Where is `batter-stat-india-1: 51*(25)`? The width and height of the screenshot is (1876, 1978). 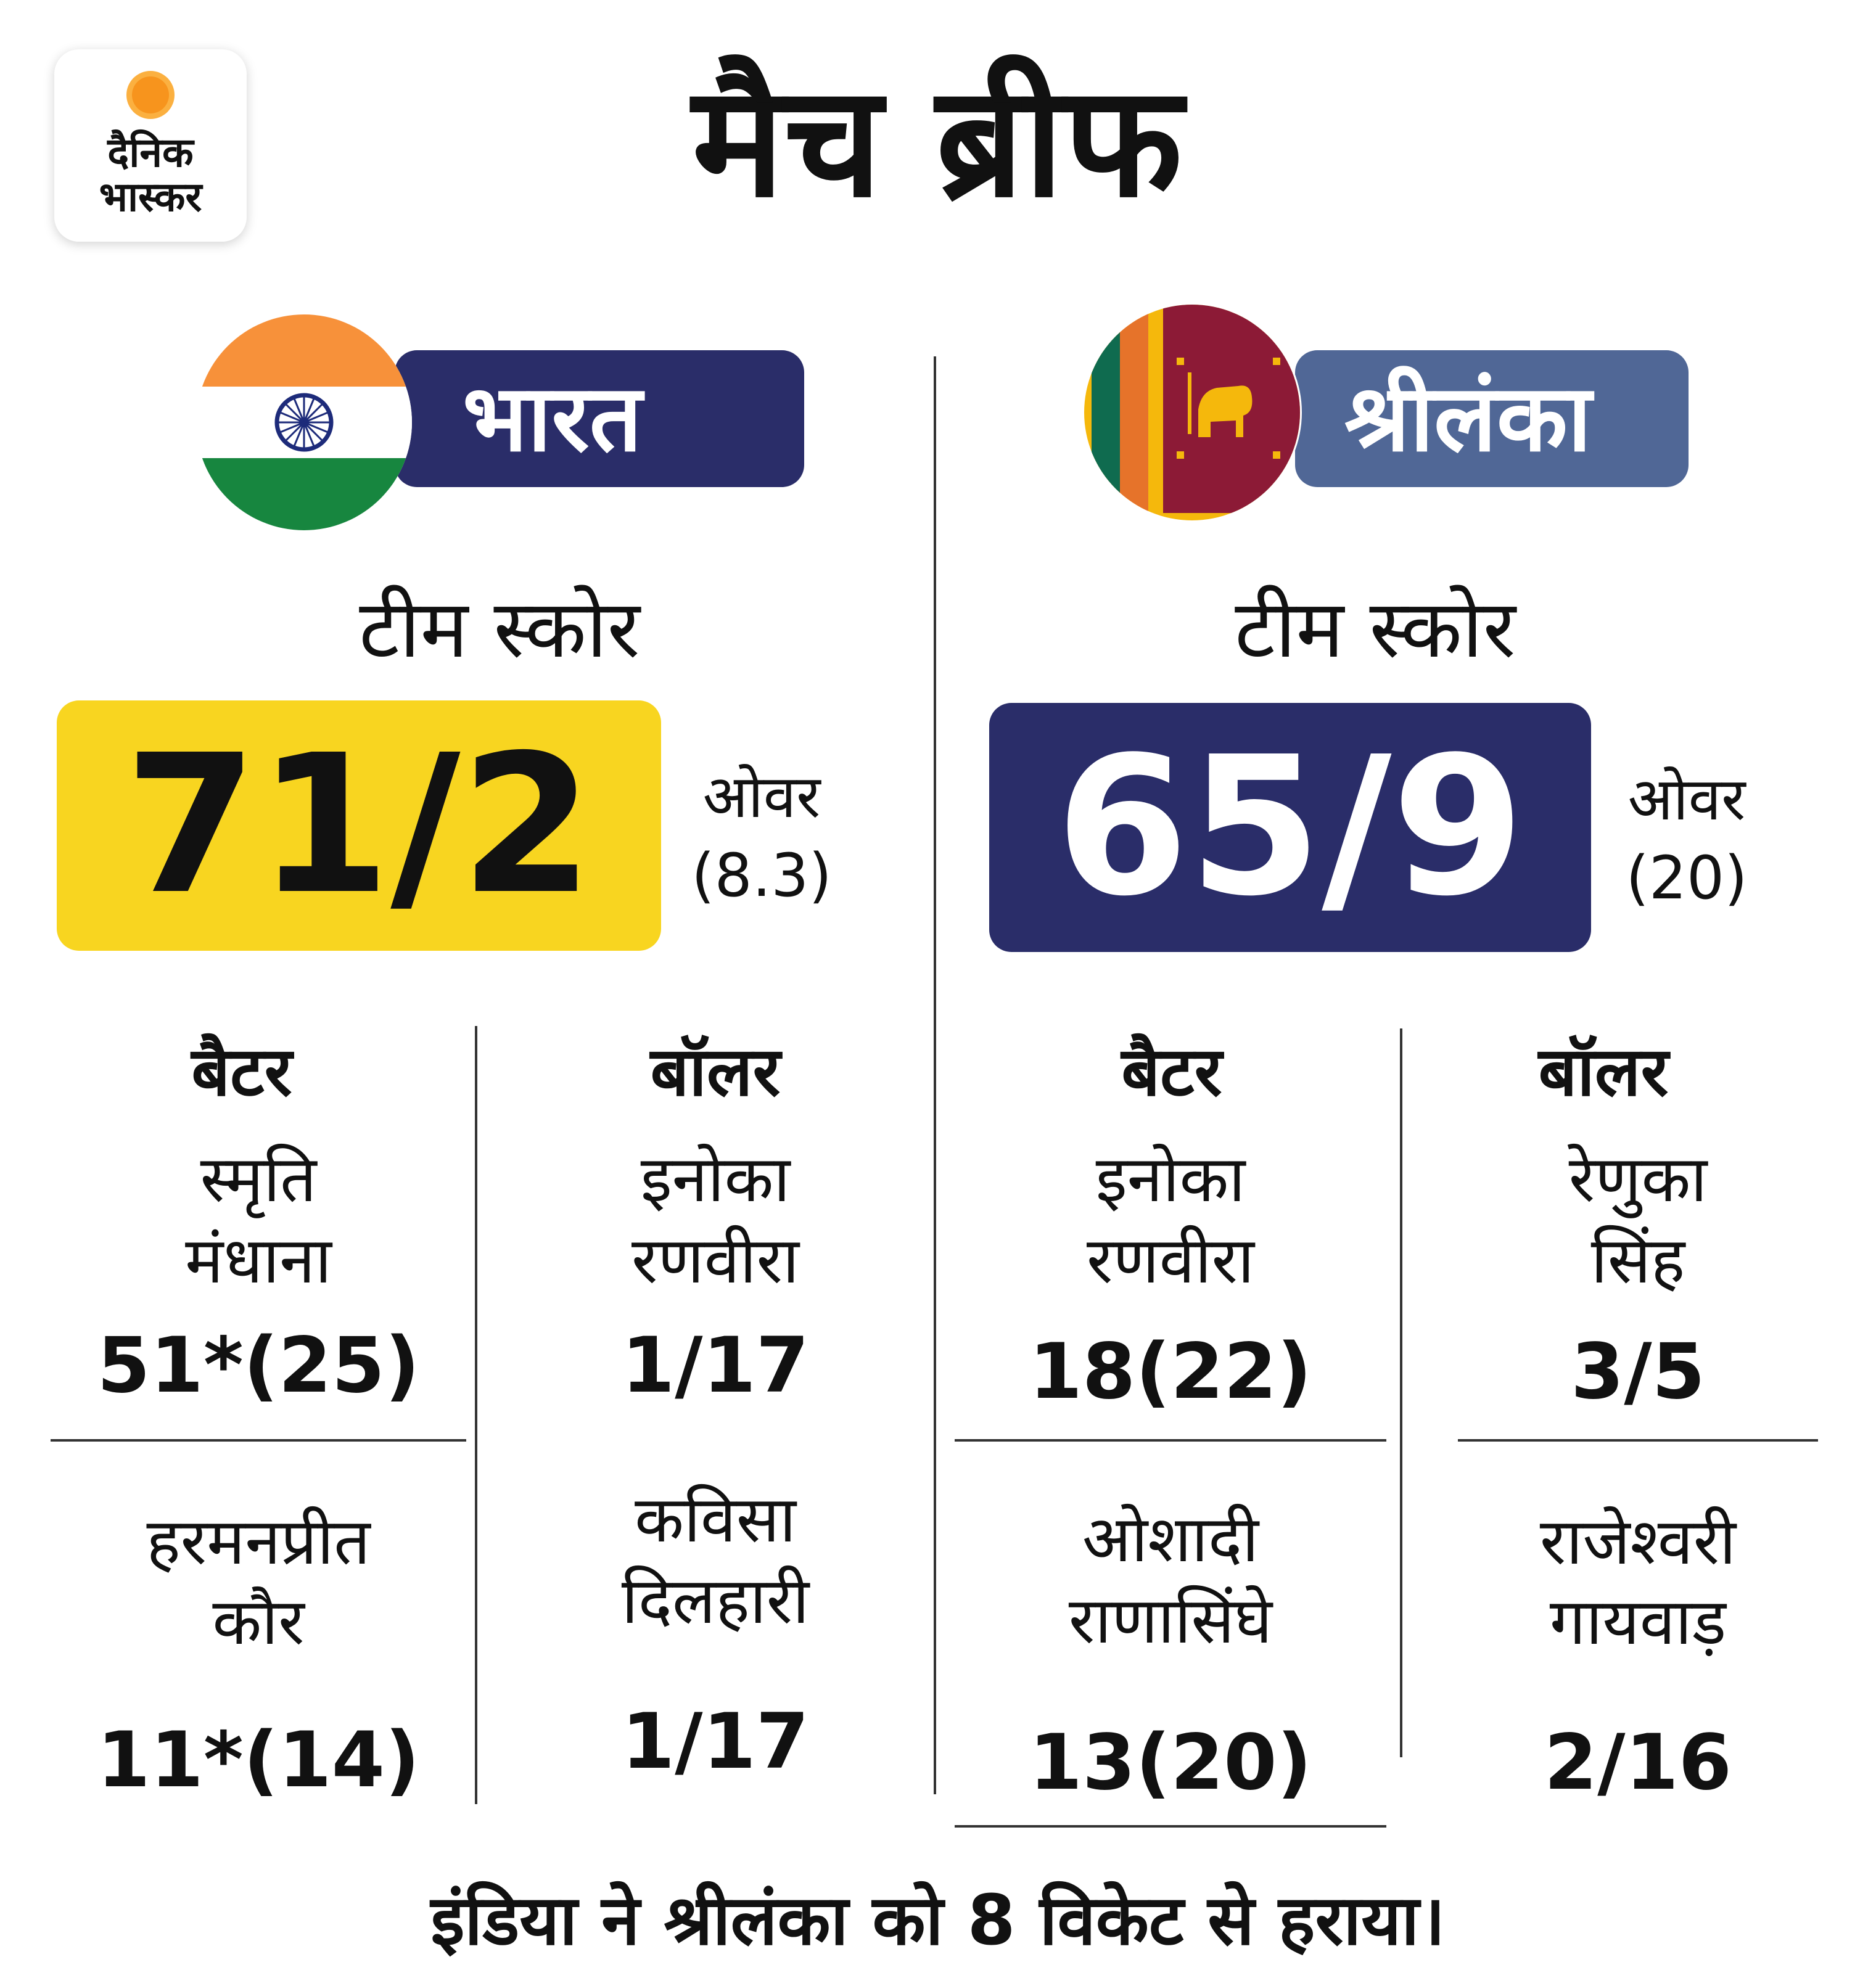
batter-stat-india-1: 51*(25) is located at coordinates (258, 1366).